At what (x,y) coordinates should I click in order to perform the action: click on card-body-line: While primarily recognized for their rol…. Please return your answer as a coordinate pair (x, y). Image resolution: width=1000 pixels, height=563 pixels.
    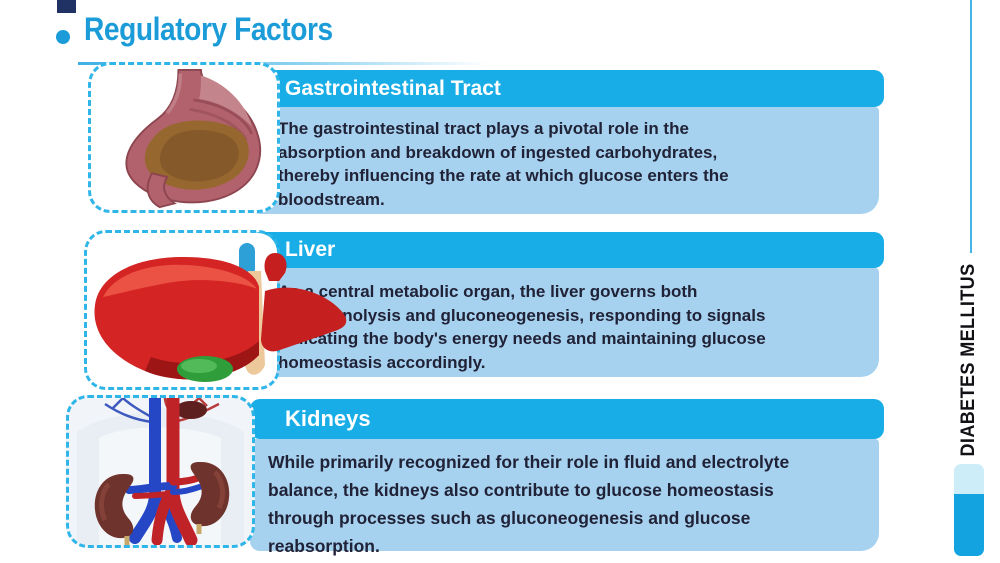
    Looking at the image, I should click on (529, 462).